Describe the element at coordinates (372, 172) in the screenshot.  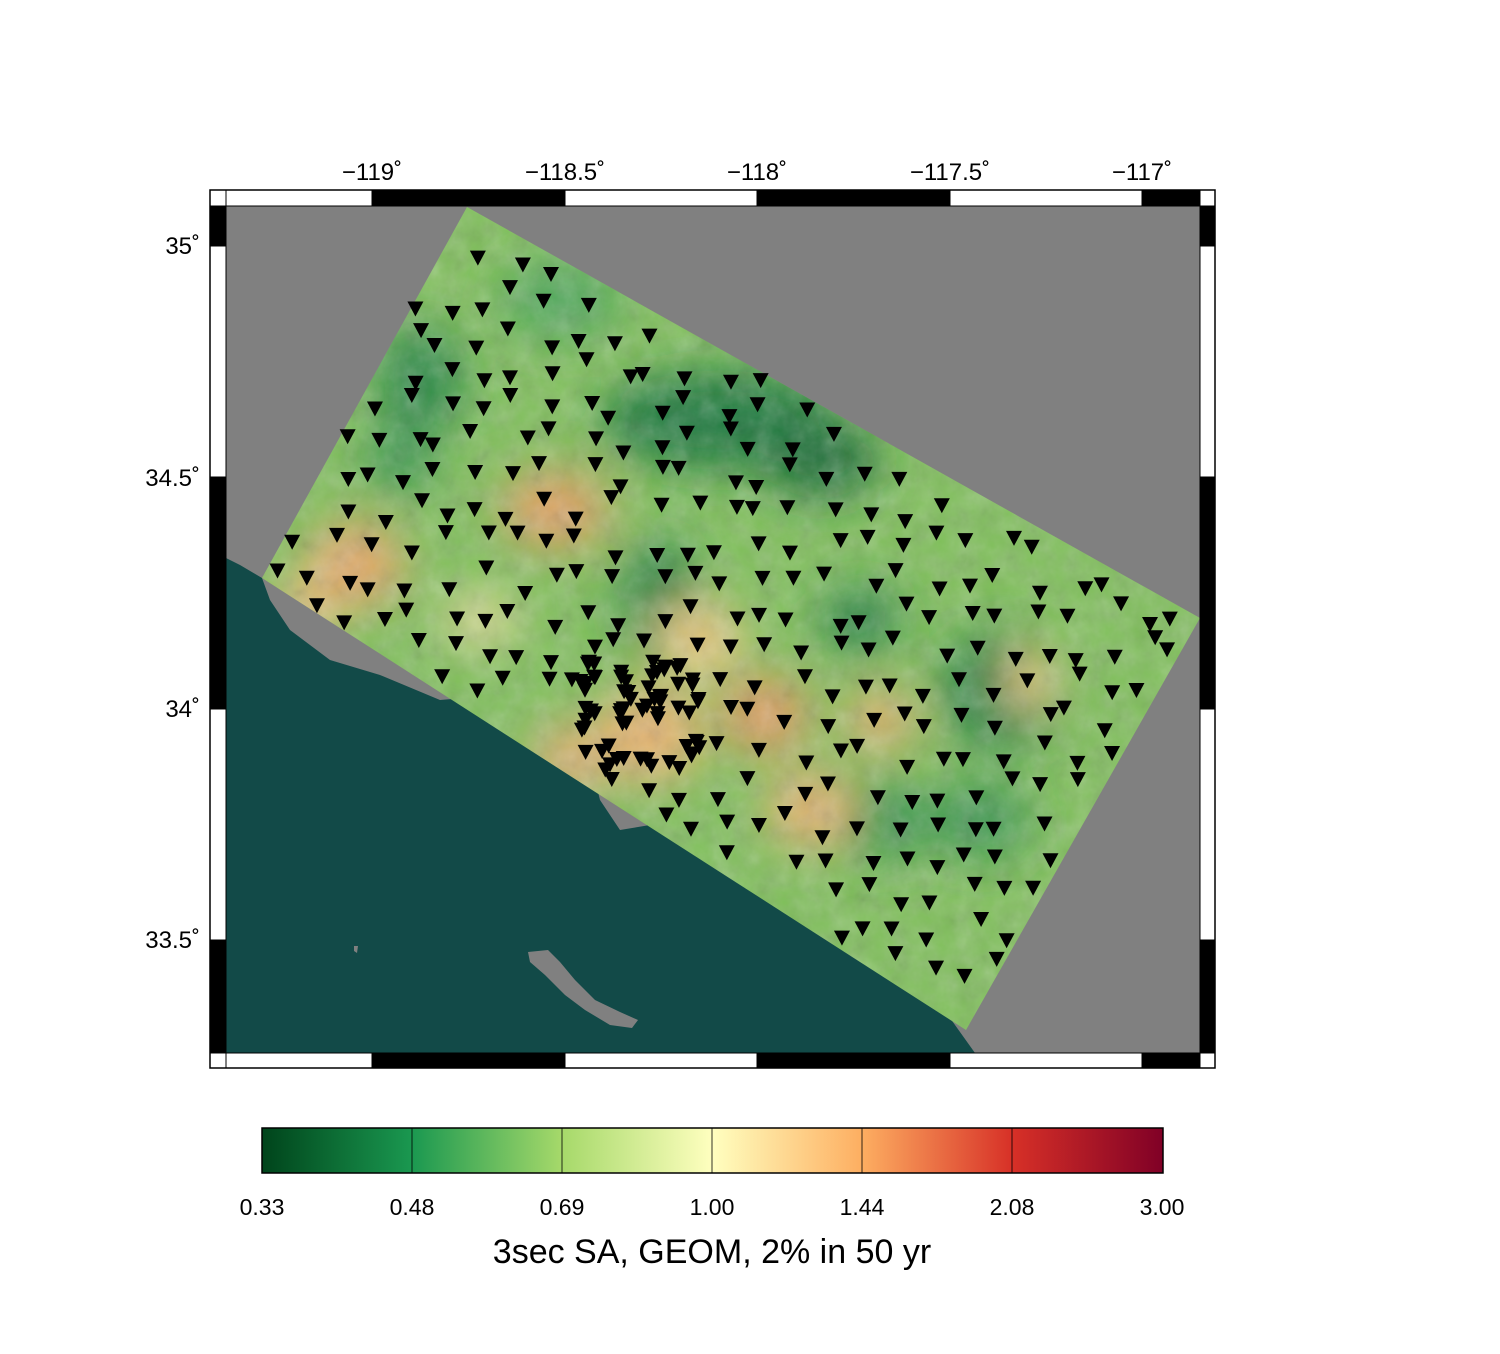
I see `lon-label: −119˚` at that location.